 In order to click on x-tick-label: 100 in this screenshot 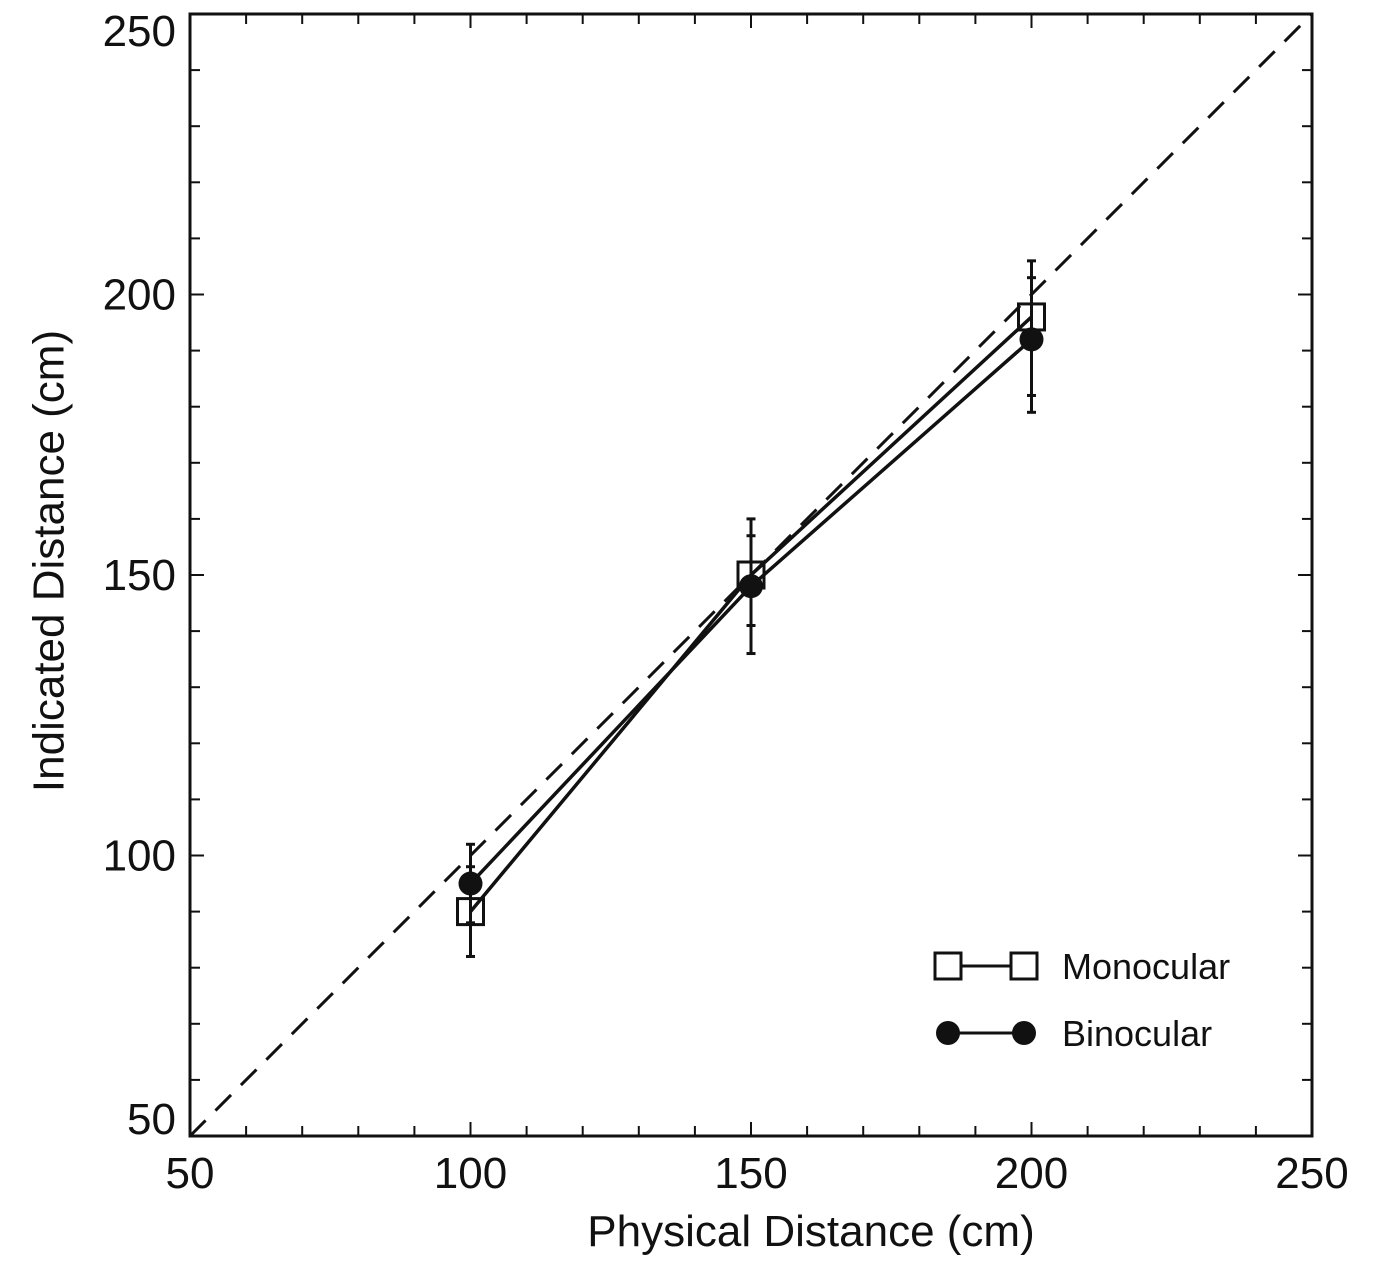, I will do `click(470, 1173)`.